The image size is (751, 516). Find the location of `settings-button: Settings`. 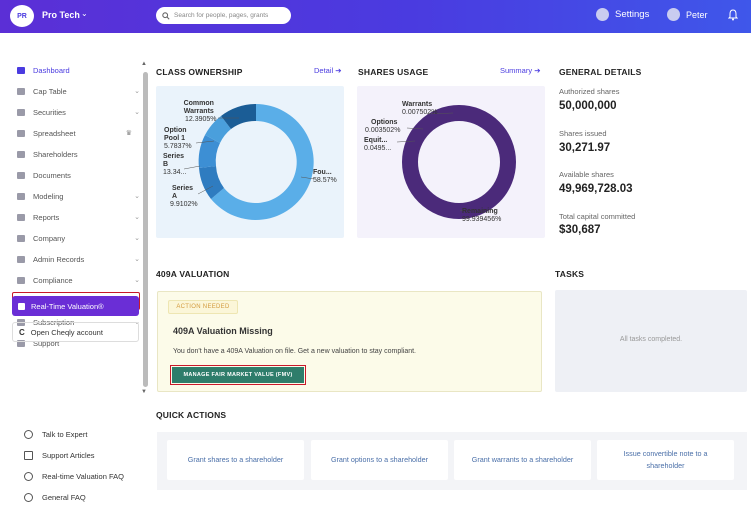

settings-button: Settings is located at coordinates (622, 14).